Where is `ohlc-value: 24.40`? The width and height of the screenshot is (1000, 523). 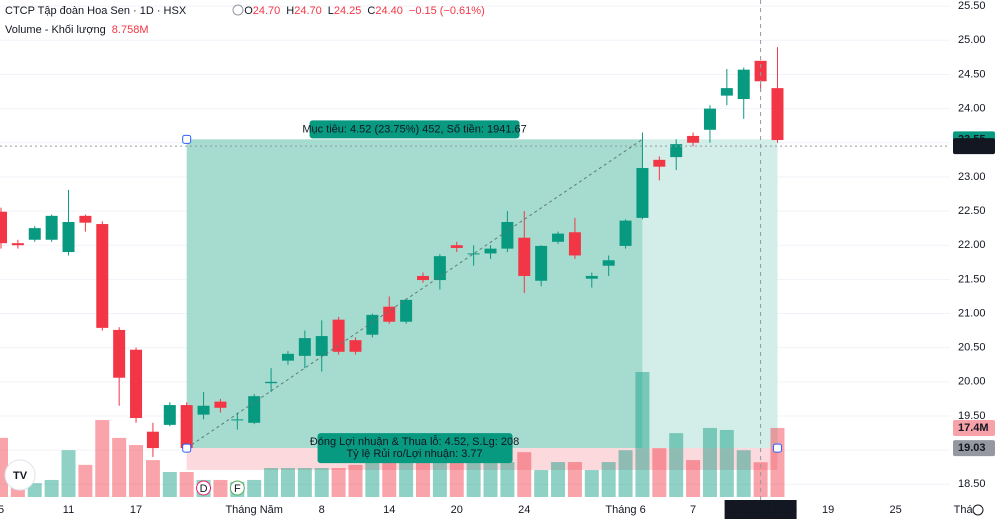 ohlc-value: 24.40 is located at coordinates (389, 11).